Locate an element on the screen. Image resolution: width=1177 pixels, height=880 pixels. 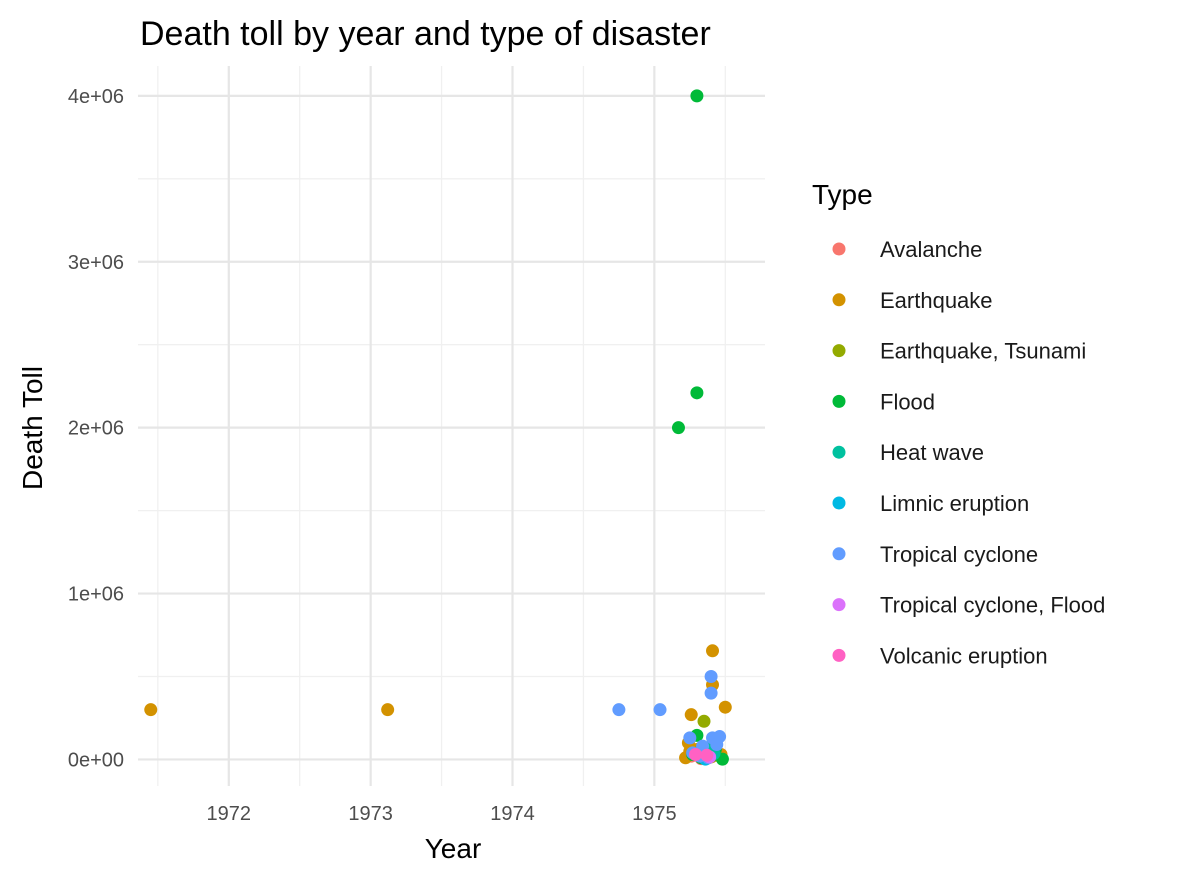
chart-title: Death toll by year and type of disaster is located at coordinates (425, 34).